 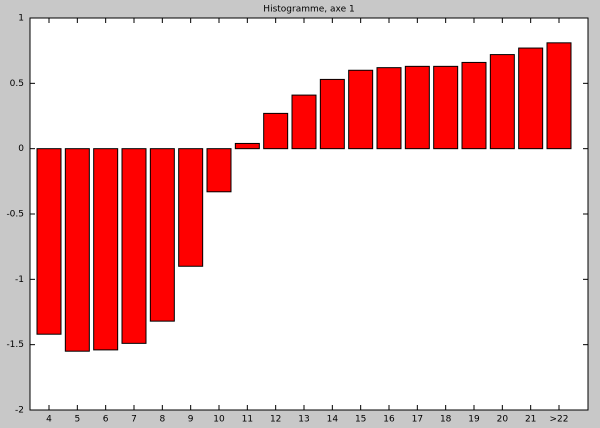 I want to click on y-tick-label: -1.5, so click(x=15, y=345).